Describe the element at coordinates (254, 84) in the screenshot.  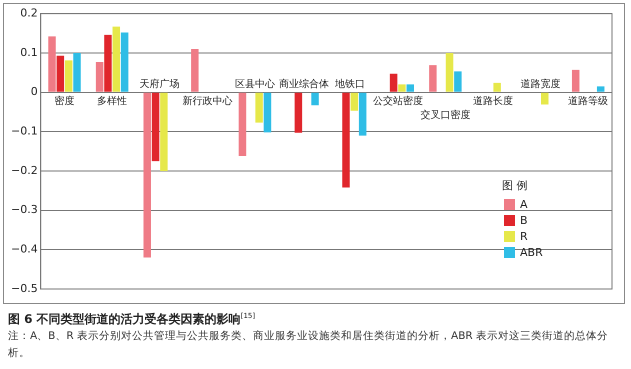
I see `x-tick-label: 区县中心` at that location.